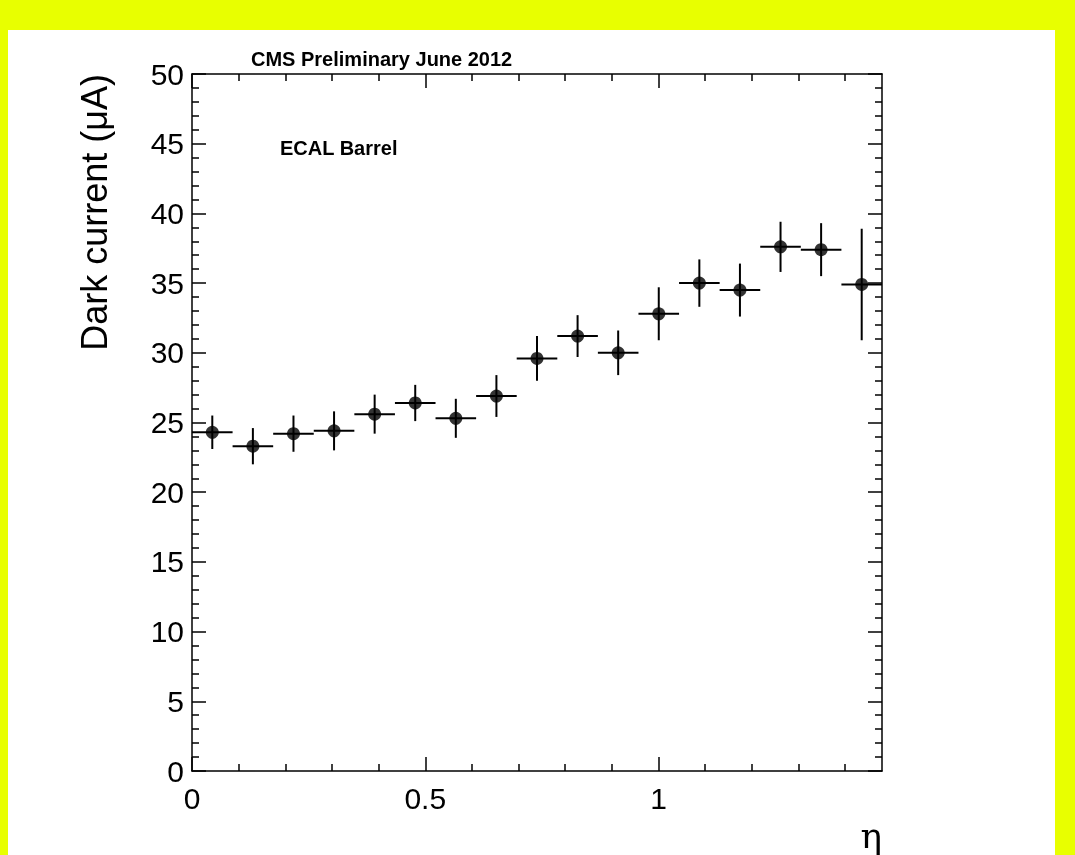 The width and height of the screenshot is (1075, 855). I want to click on y-tick-label: 15, so click(167, 562).